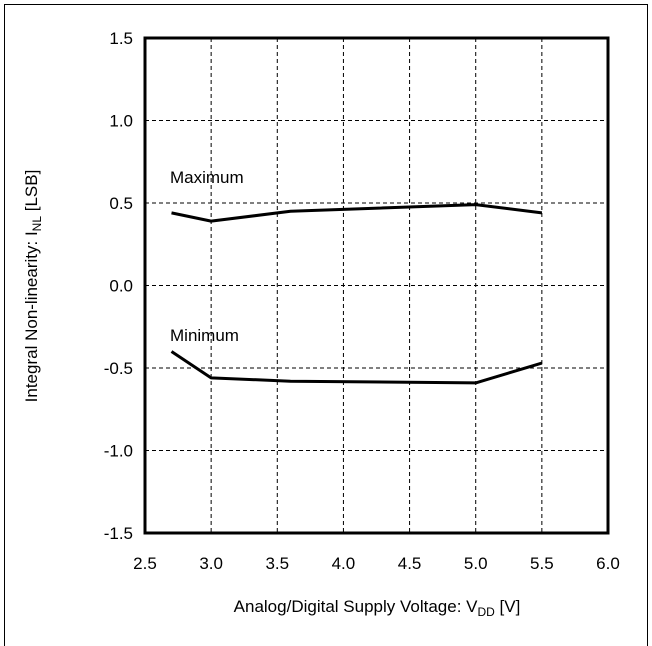  Describe the element at coordinates (121, 38) in the screenshot. I see `y-tick-label: 1.5` at that location.